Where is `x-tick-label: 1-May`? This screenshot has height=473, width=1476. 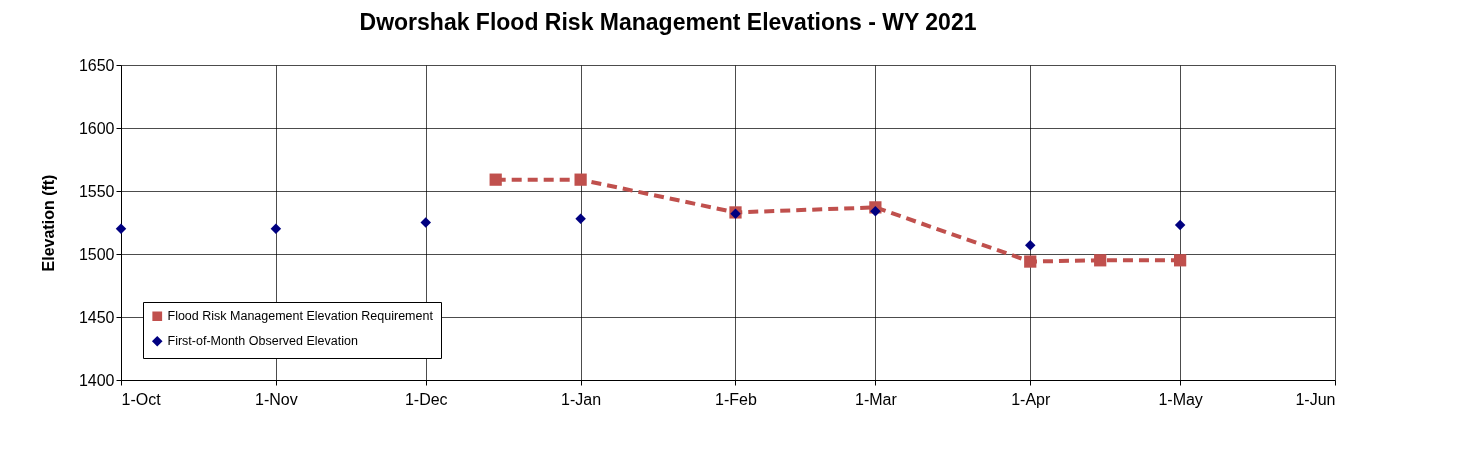
x-tick-label: 1-May is located at coordinates (1180, 399).